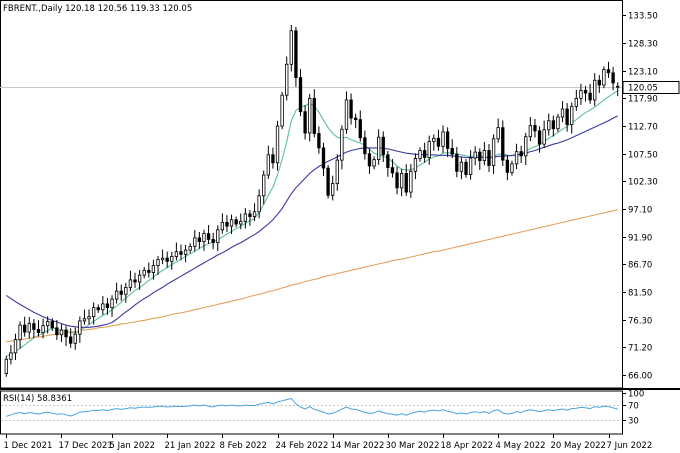 This screenshot has width=680, height=453. I want to click on time-tick-label: 5 Jan 2022, so click(133, 446).